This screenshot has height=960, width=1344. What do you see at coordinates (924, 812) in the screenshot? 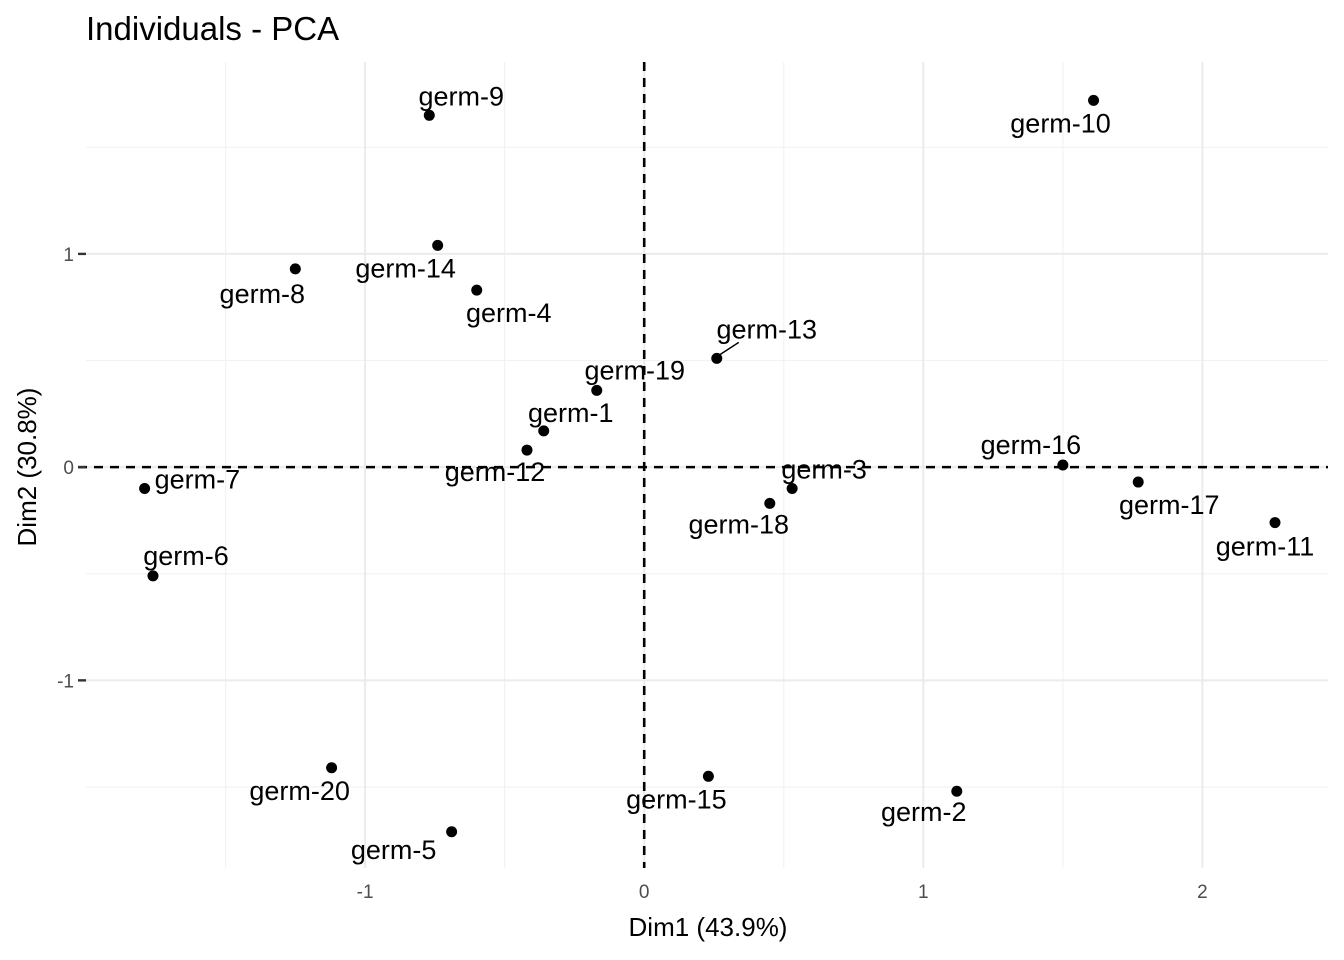
I see `point-label-germ-2: germ-2` at bounding box center [924, 812].